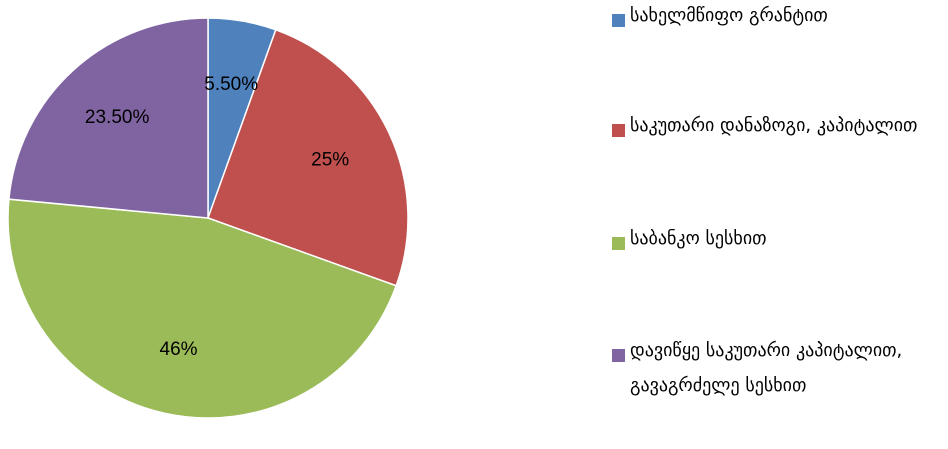  I want to click on data-label: 23.50%, so click(117, 117).